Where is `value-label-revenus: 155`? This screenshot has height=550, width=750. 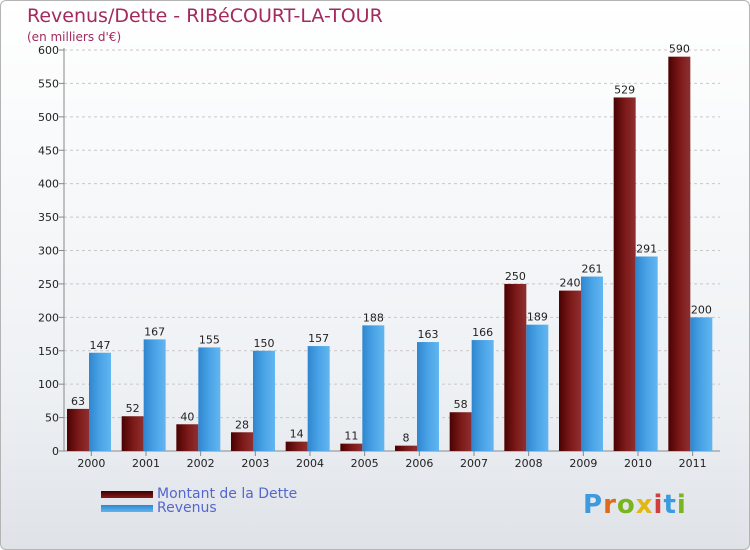
value-label-revenus: 155 is located at coordinates (209, 339).